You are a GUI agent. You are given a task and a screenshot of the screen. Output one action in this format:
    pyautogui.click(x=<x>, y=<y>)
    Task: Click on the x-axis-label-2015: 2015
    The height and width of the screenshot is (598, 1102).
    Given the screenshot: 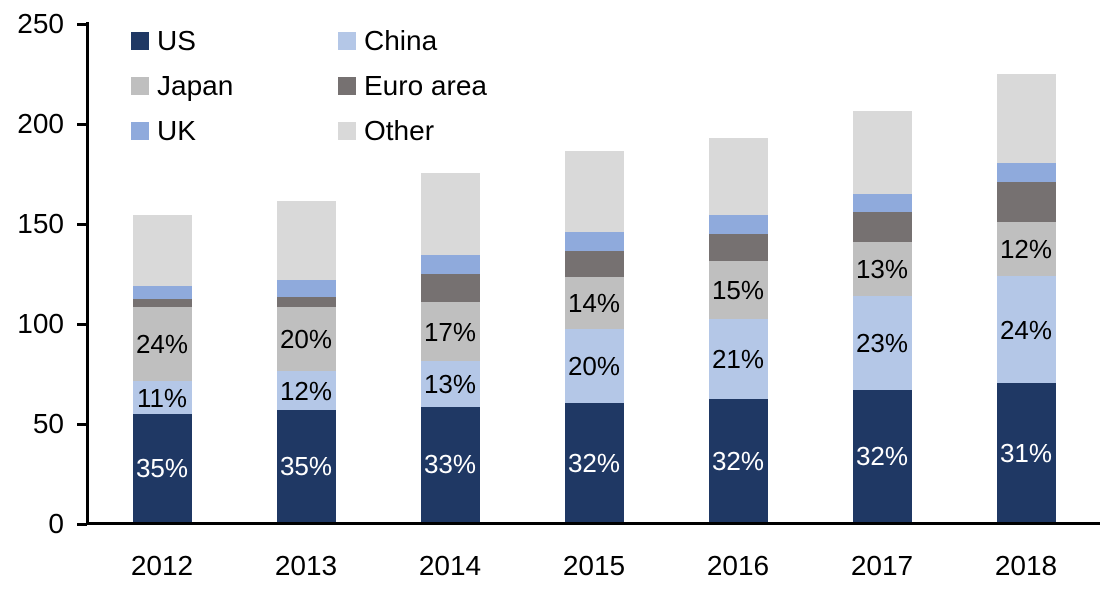 What is the action you would take?
    pyautogui.click(x=594, y=565)
    